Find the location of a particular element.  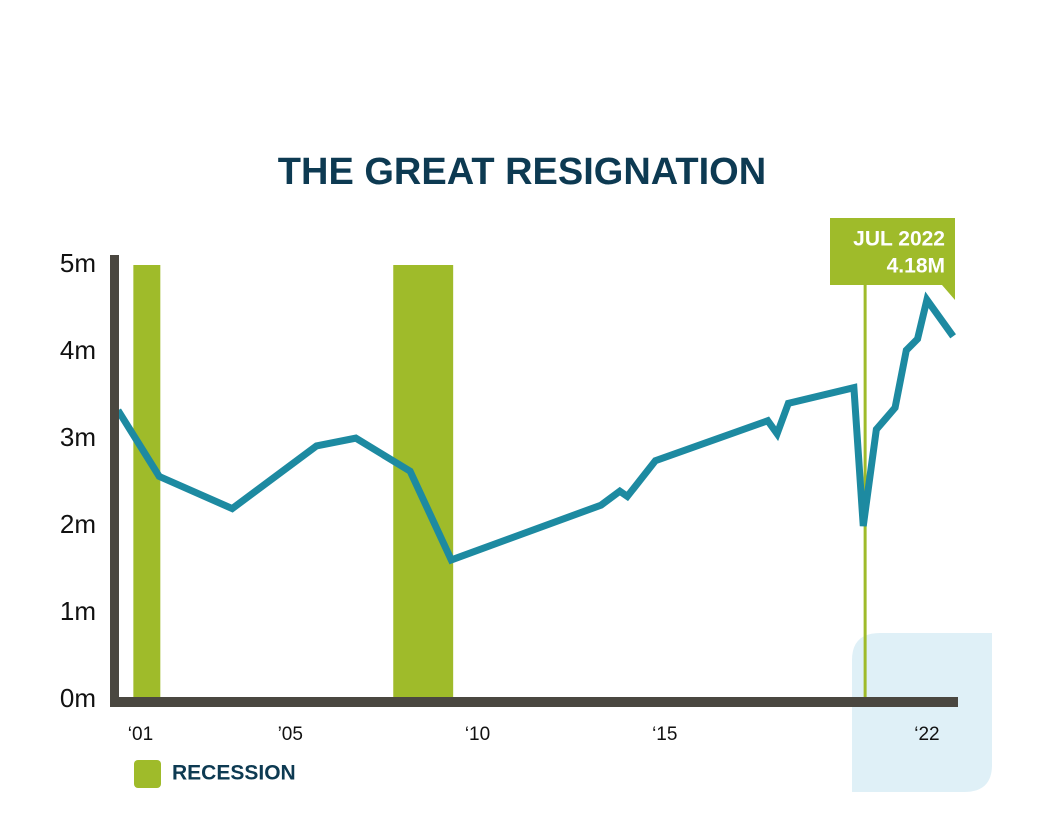

annotation-text: 4.18M is located at coordinates (916, 266).